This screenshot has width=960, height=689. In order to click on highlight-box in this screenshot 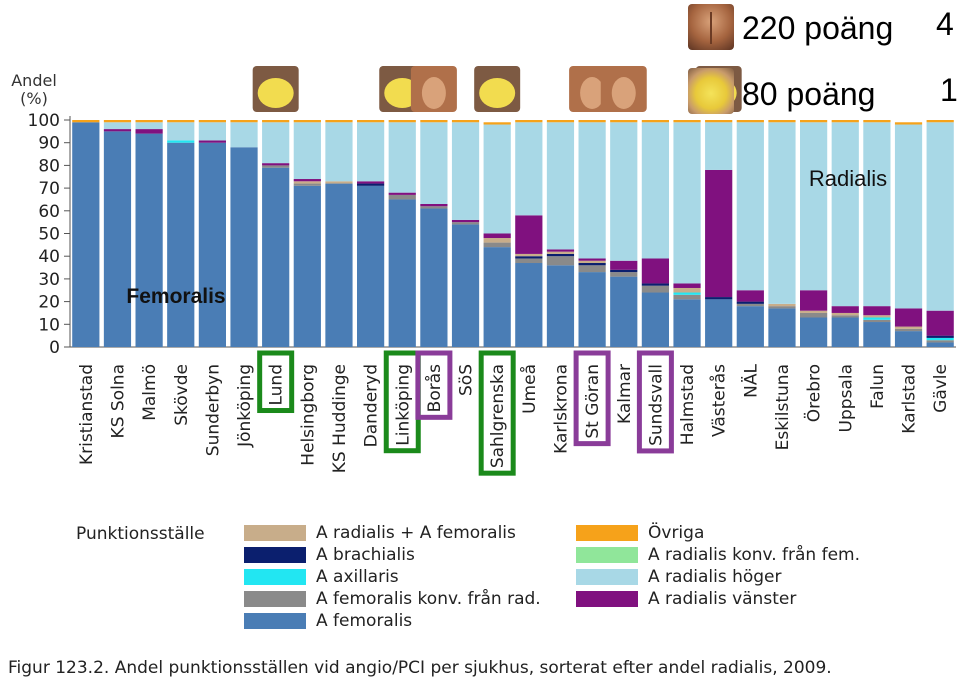, I will do `click(434, 385)`.